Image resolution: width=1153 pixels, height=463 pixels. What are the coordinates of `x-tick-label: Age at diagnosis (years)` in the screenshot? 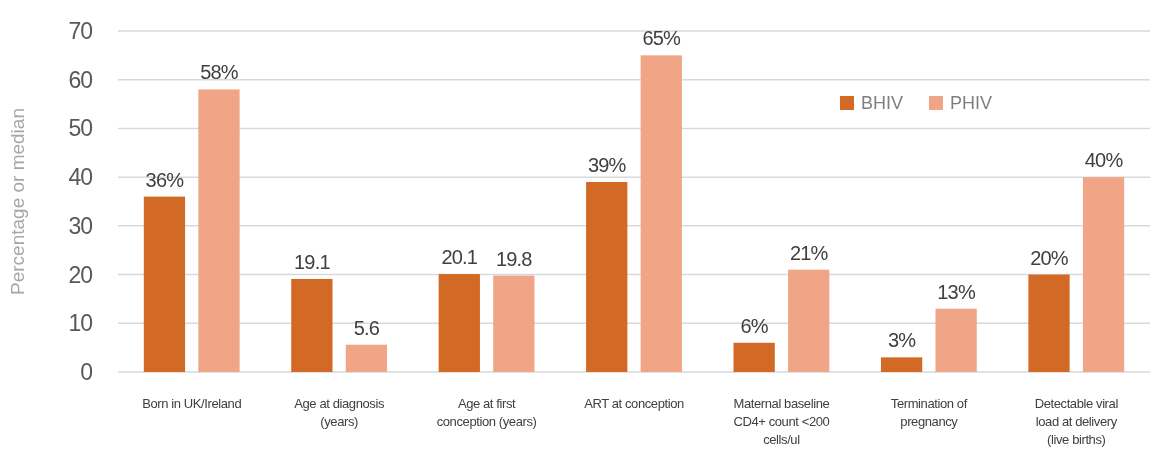 It's located at (339, 412).